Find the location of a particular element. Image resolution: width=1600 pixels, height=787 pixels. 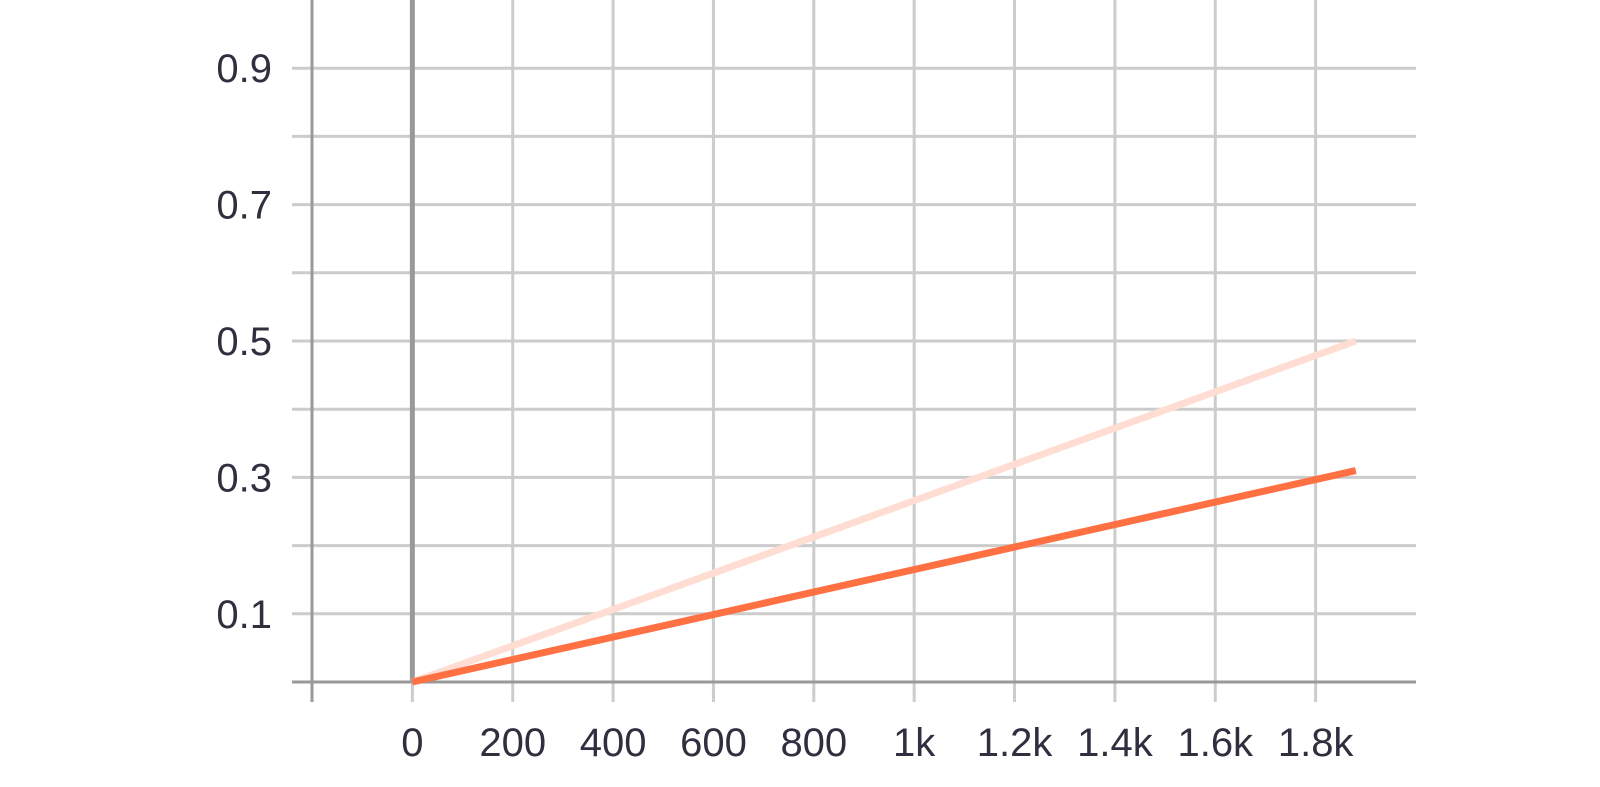

y-tick-label: 0.3 is located at coordinates (244, 478).